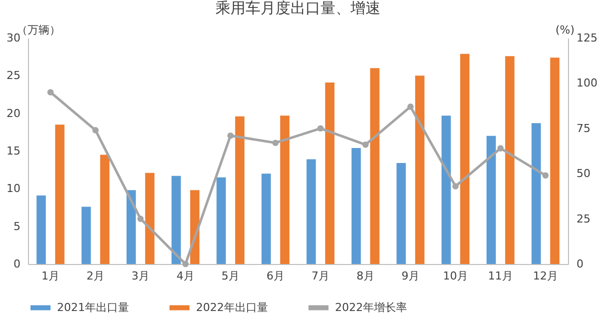 This screenshot has width=600, height=324. I want to click on x-tick-label: 1月, so click(51, 276).